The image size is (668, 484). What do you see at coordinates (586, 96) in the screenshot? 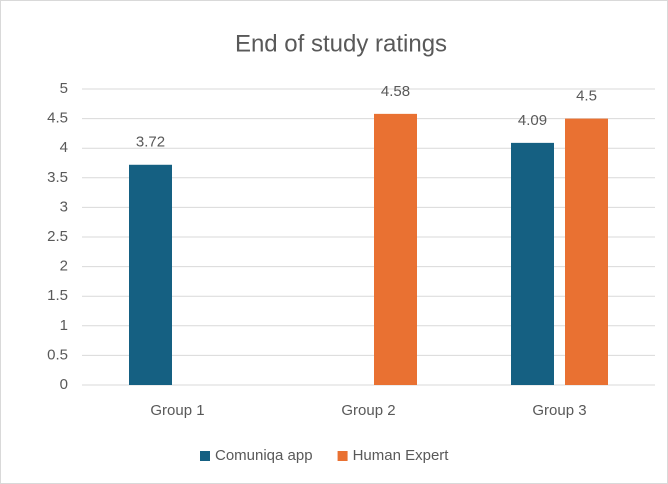
I see `data-label: 4.5` at bounding box center [586, 96].